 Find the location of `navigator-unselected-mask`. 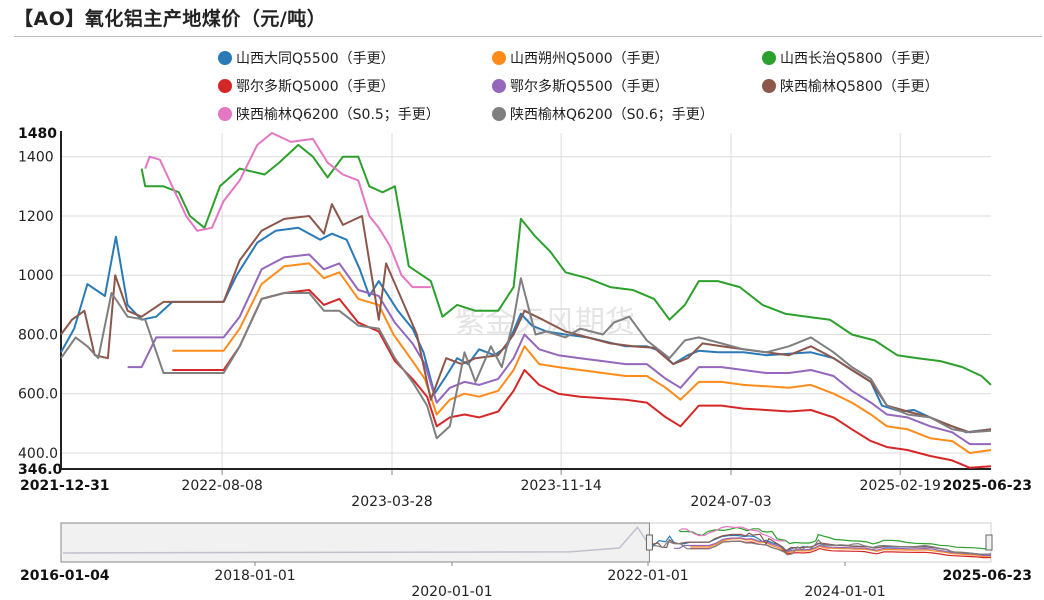

navigator-unselected-mask is located at coordinates (355, 542).